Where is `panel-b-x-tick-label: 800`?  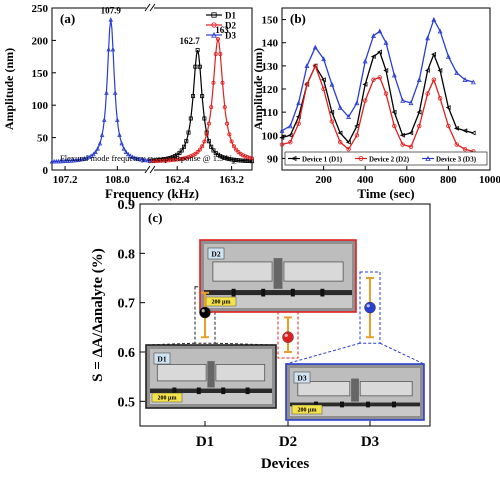
panel-b-x-tick-label: 800 is located at coordinates (448, 180).